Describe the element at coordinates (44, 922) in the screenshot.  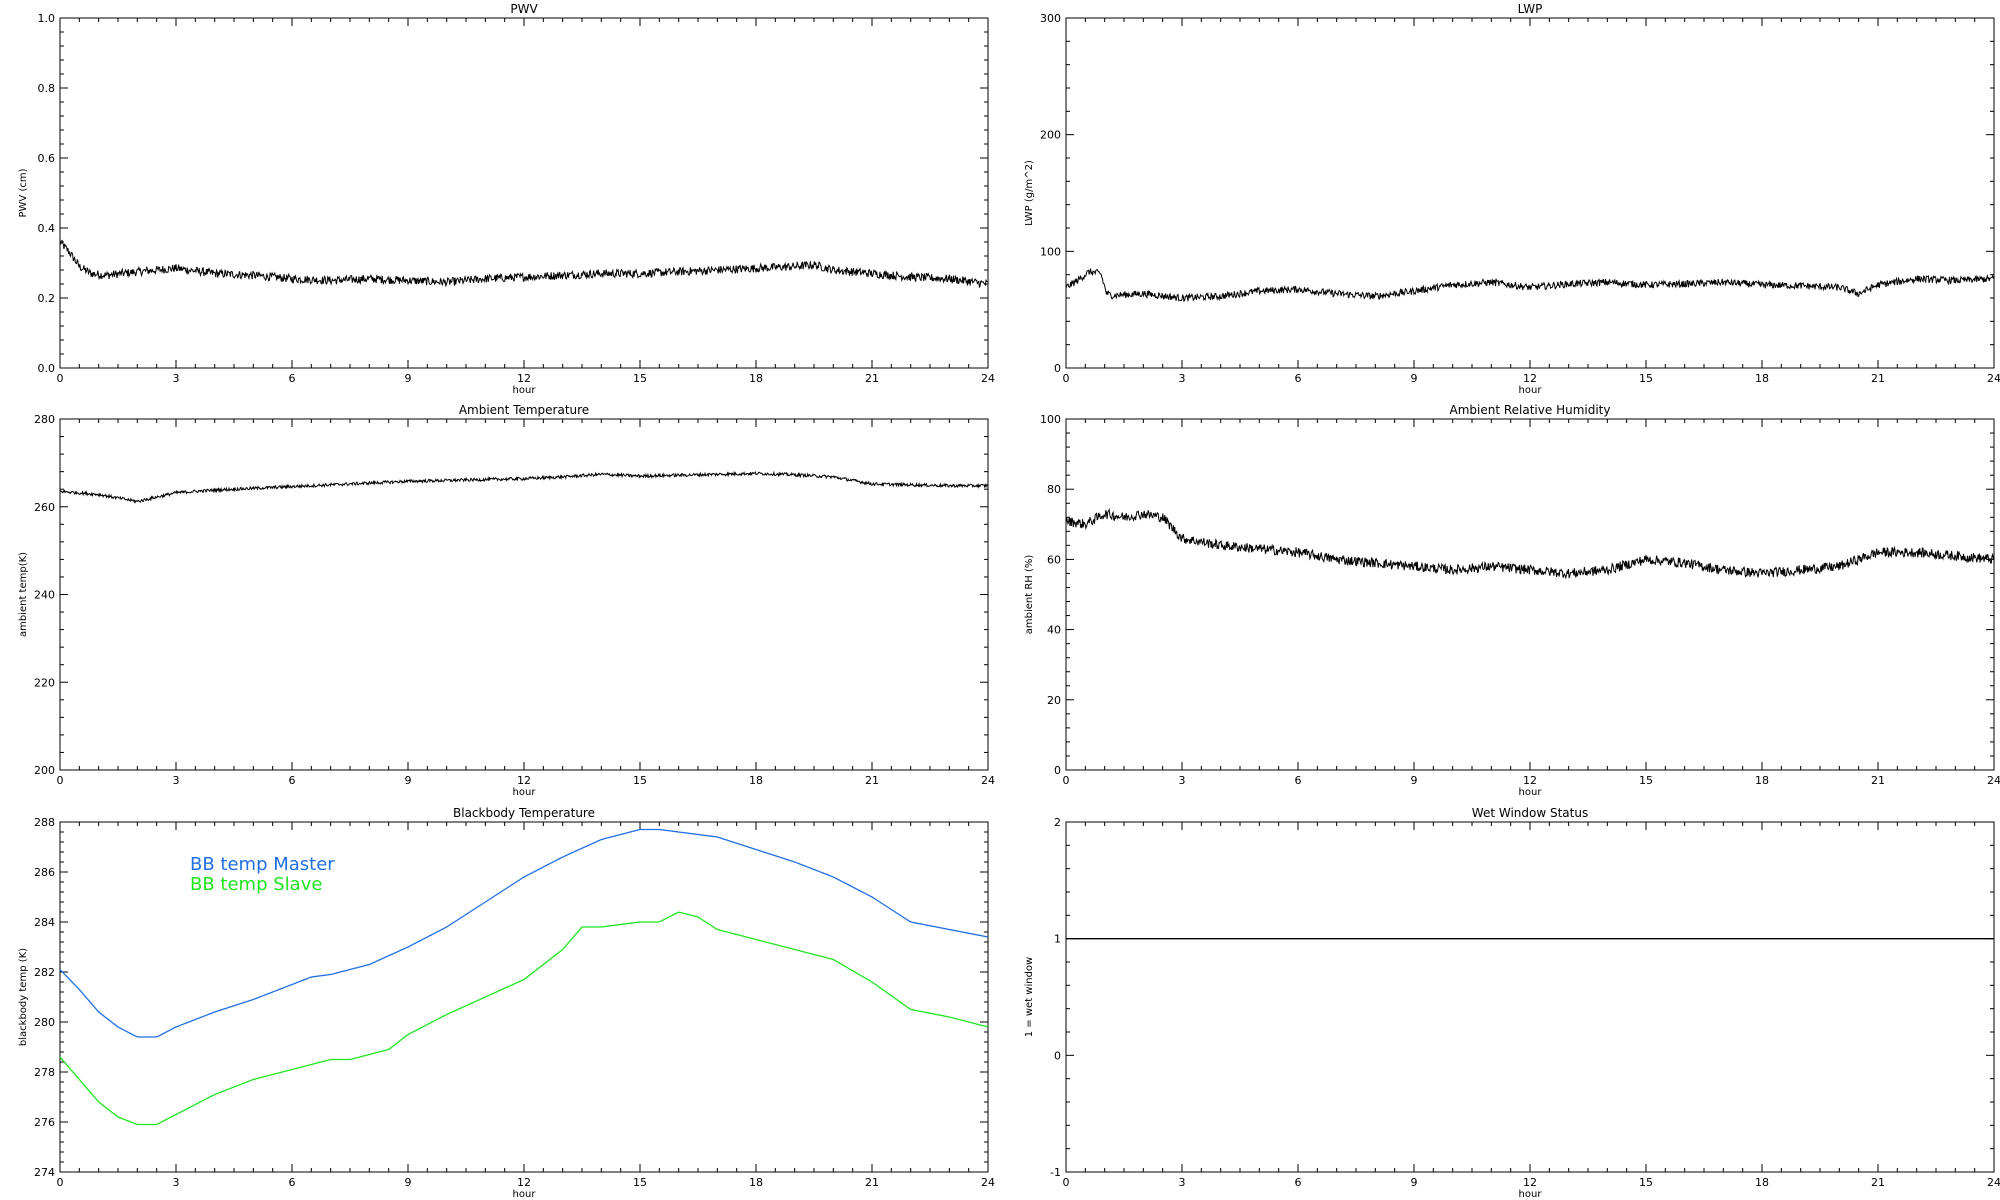
I see `y-tick-label: 284` at that location.